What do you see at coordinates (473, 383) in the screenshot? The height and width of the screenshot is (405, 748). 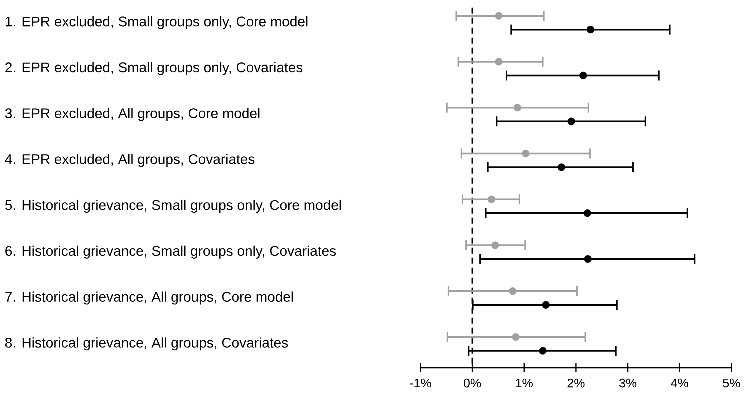 I see `x-tick-label: 0%` at bounding box center [473, 383].